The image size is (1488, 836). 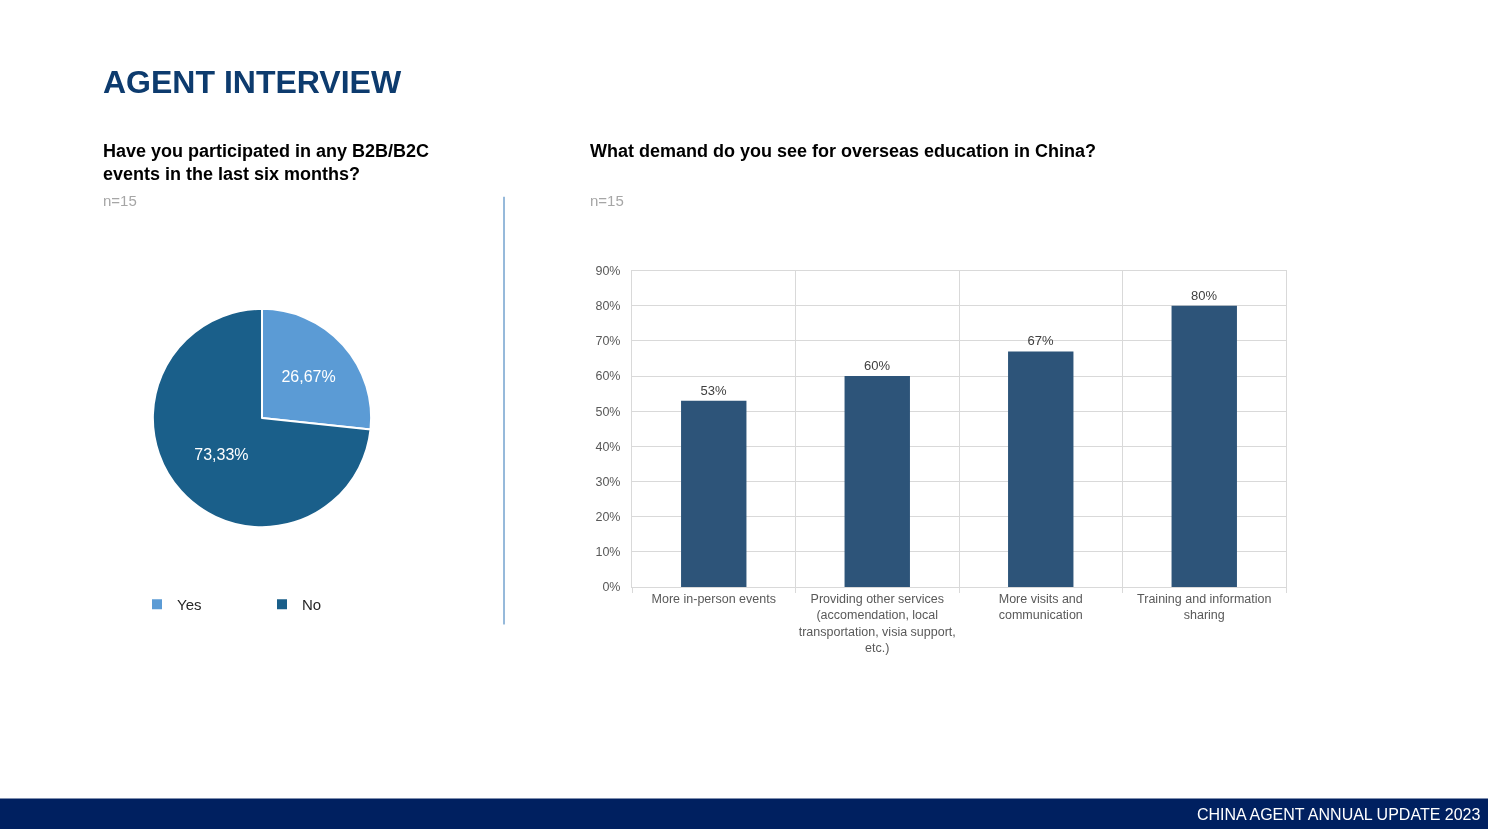 I want to click on legend-label: No, so click(x=312, y=605).